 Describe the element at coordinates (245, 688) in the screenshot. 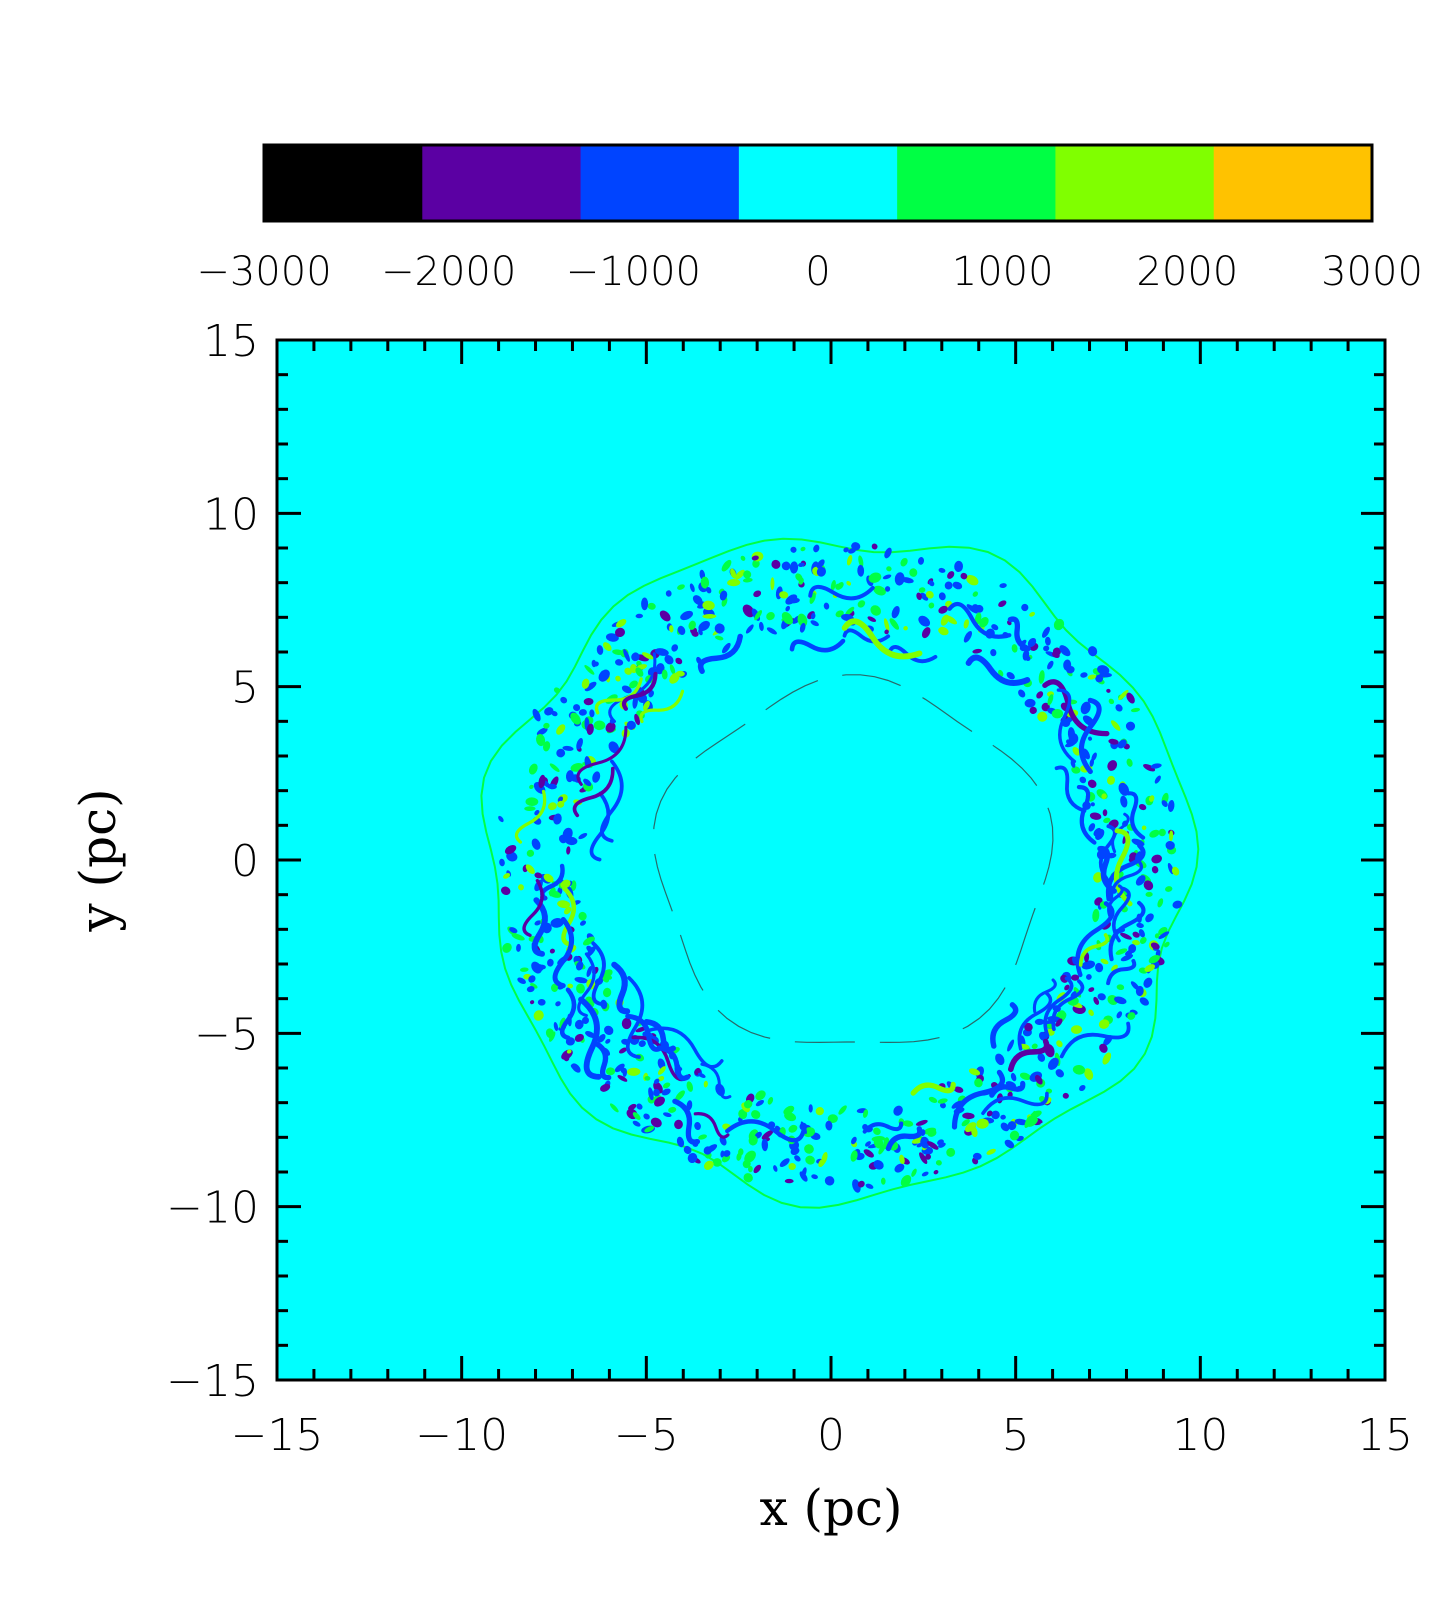

I see `y-tick-label: 5` at that location.